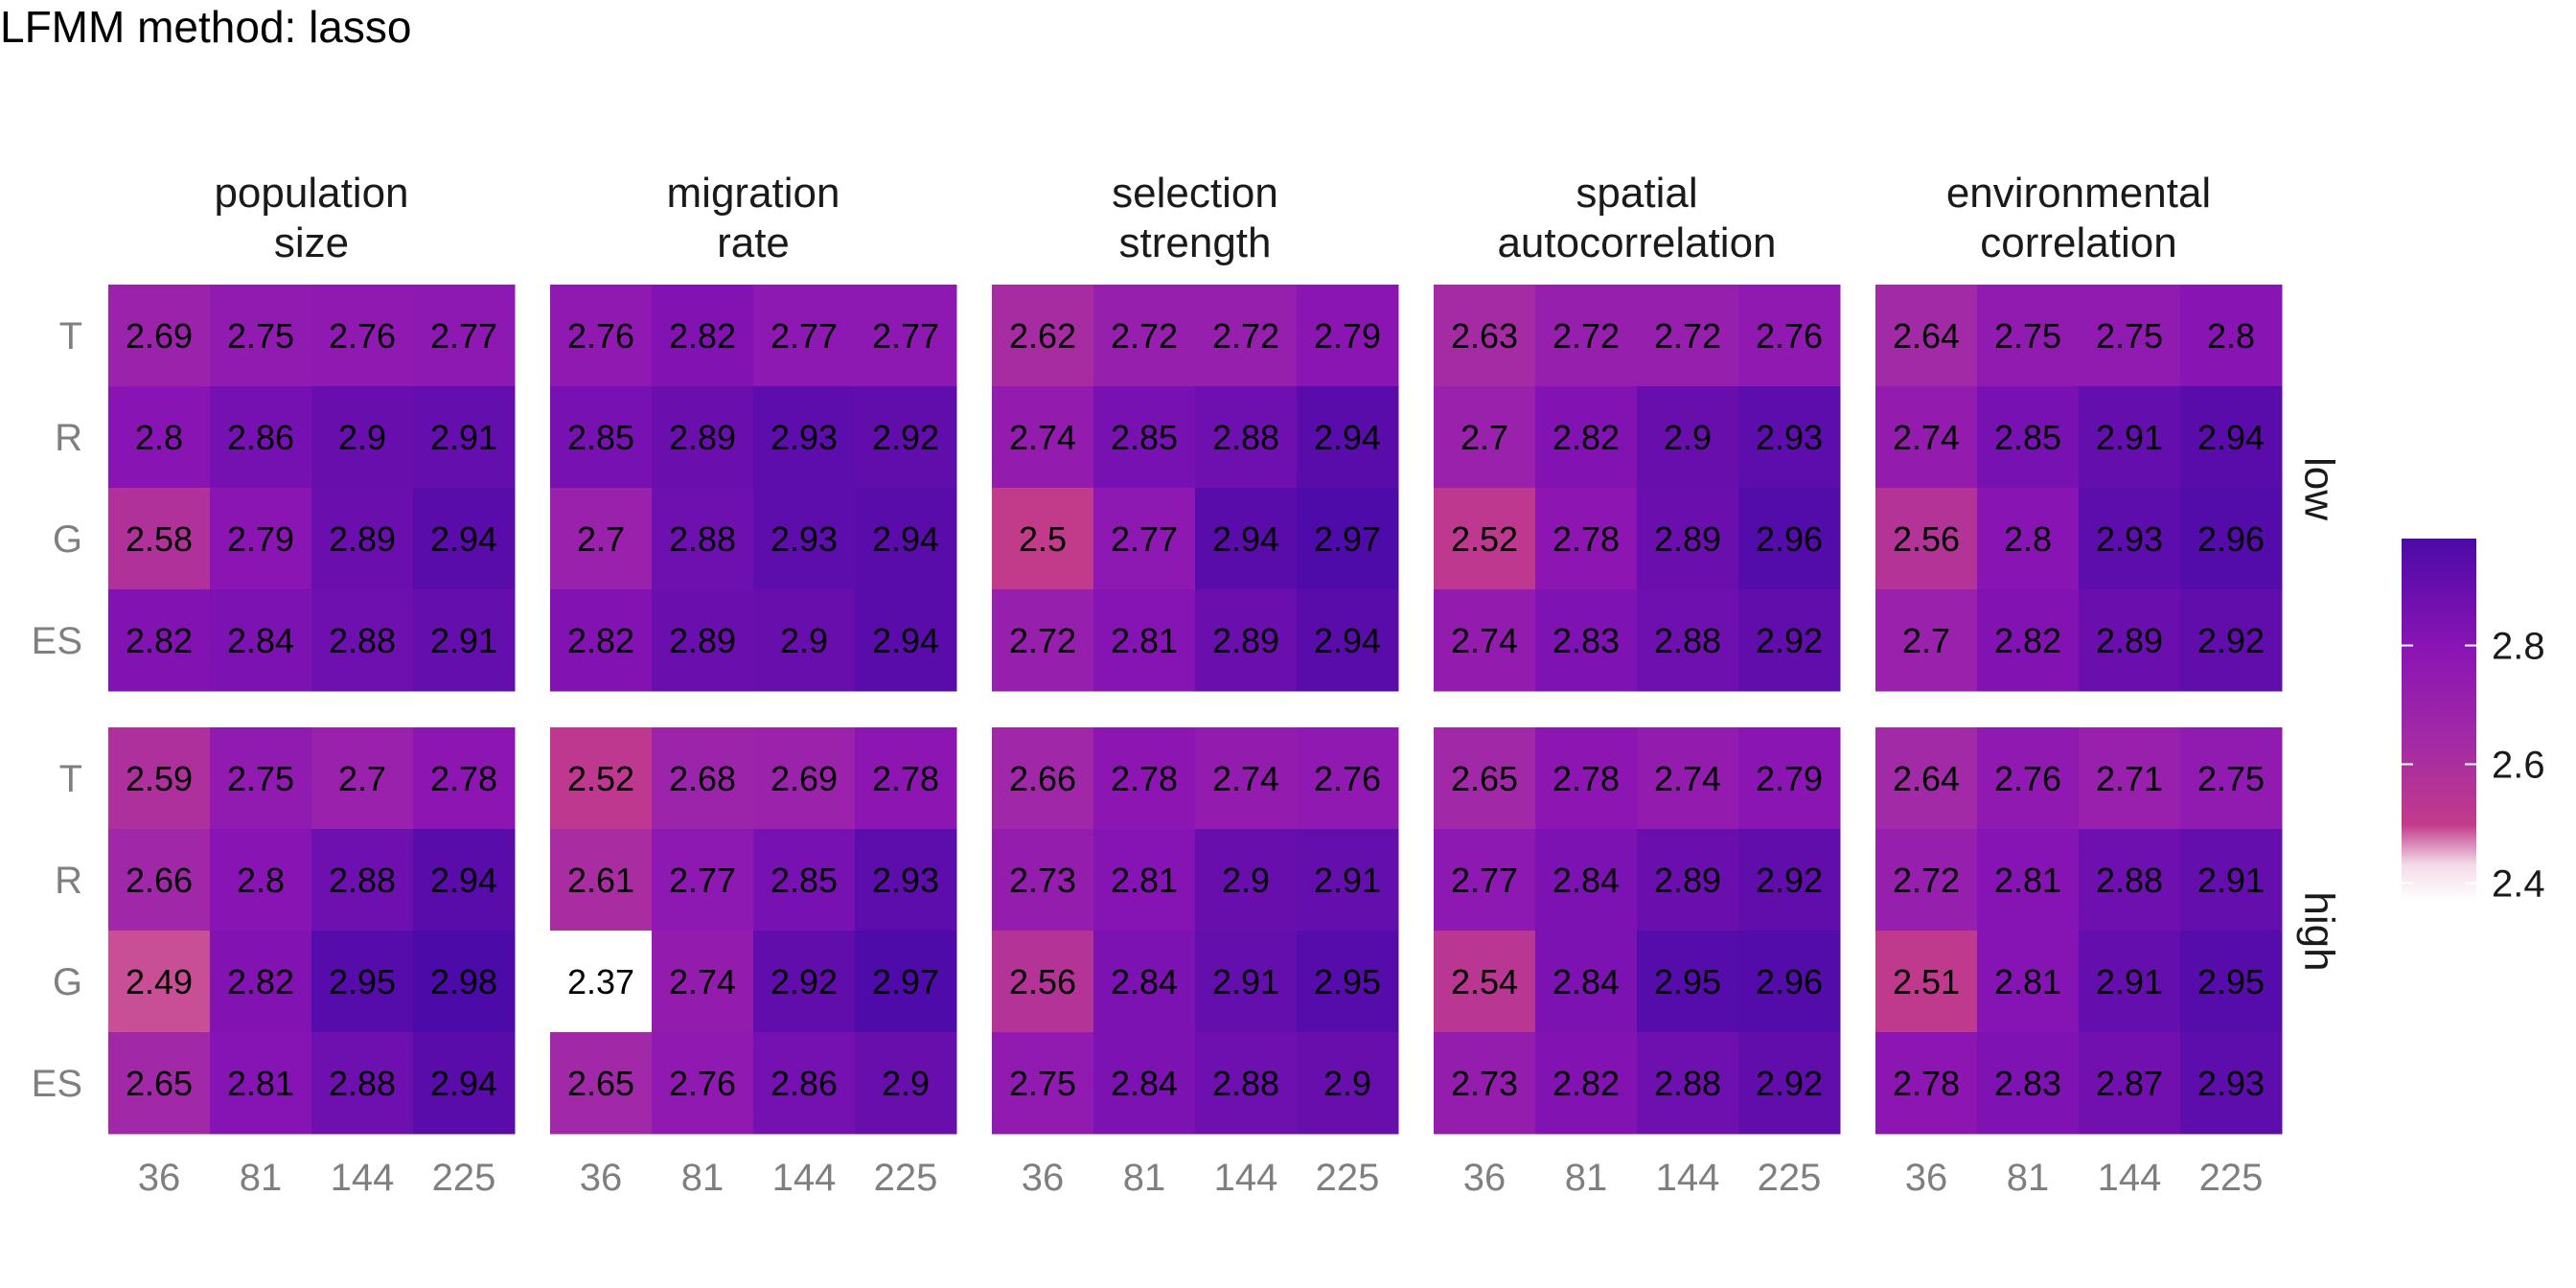  Describe the element at coordinates (2439, 720) in the screenshot. I see `colorbar` at that location.